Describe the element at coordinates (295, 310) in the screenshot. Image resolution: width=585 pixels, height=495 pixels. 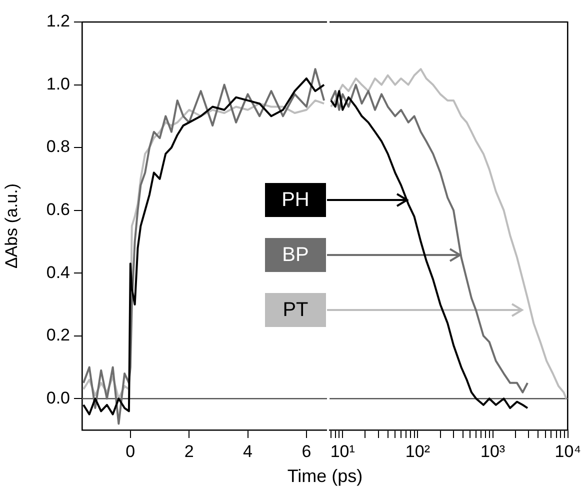
I see `text: PT` at that location.